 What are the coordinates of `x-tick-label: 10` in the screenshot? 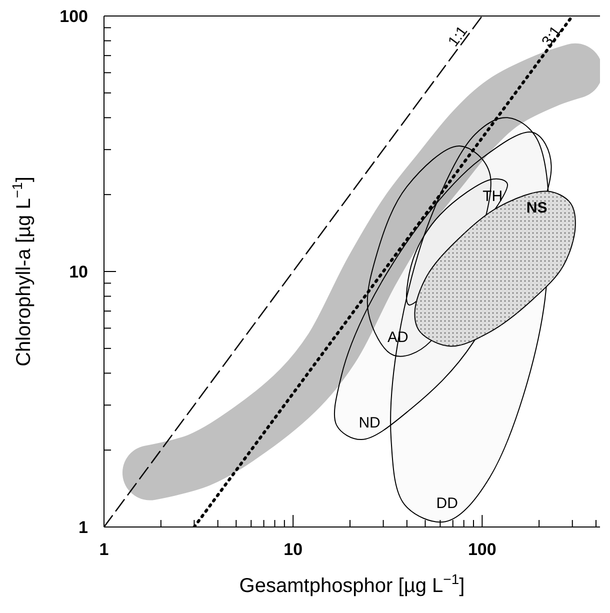 It's located at (293, 549).